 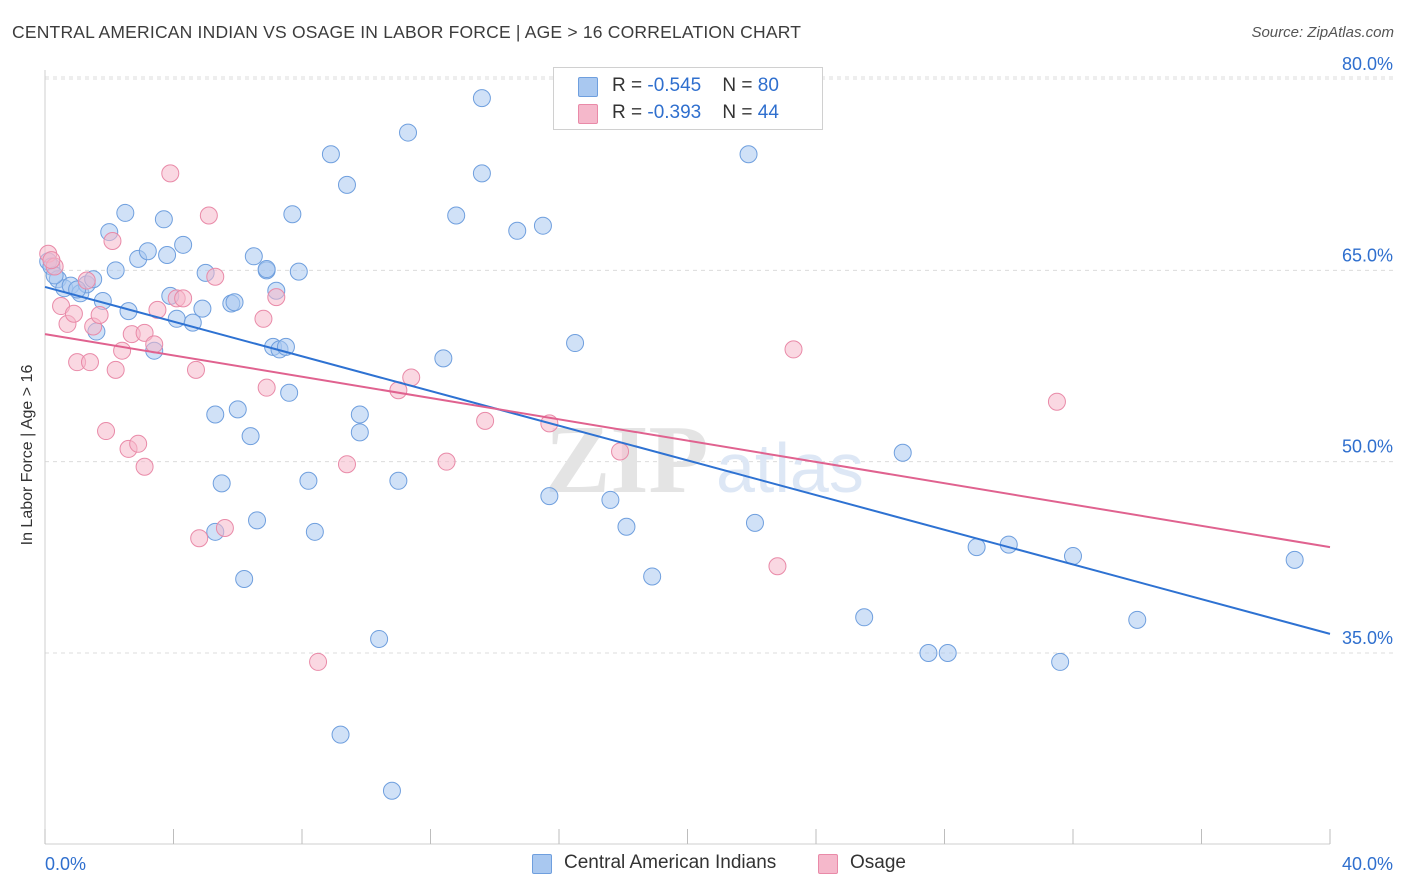 I want to click on y-tick-label: 50.0%, so click(x=1367, y=447).